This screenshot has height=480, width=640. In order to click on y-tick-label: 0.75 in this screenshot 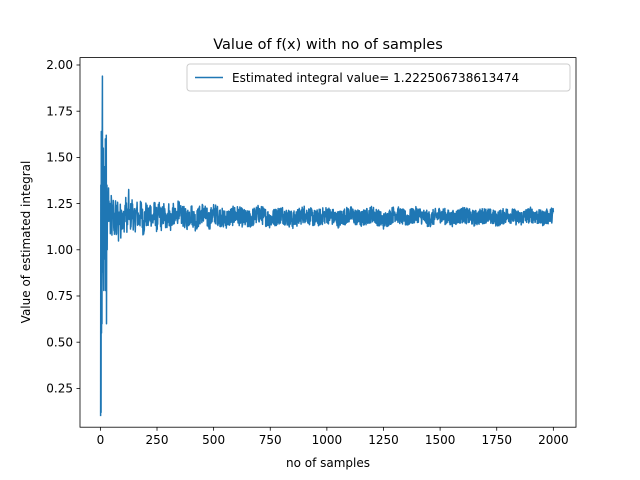, I will do `click(59, 296)`.